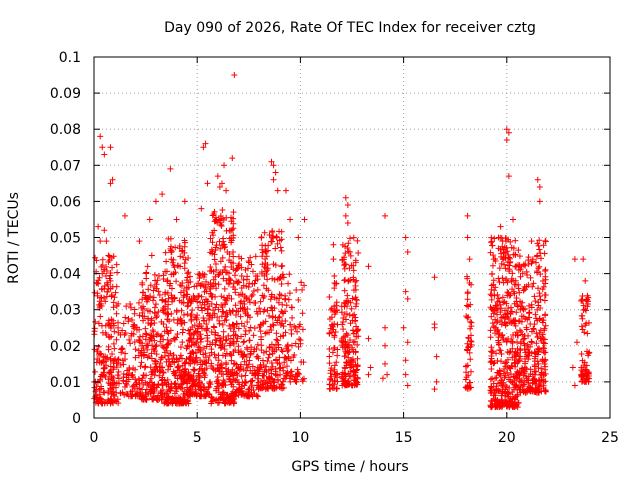 This screenshot has width=640, height=480. I want to click on y-tick-label: 0, so click(76, 419).